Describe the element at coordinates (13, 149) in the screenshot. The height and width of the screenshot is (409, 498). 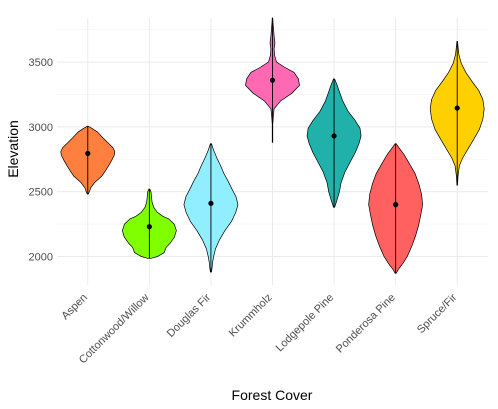
I see `y-axis-title: Elevation` at that location.